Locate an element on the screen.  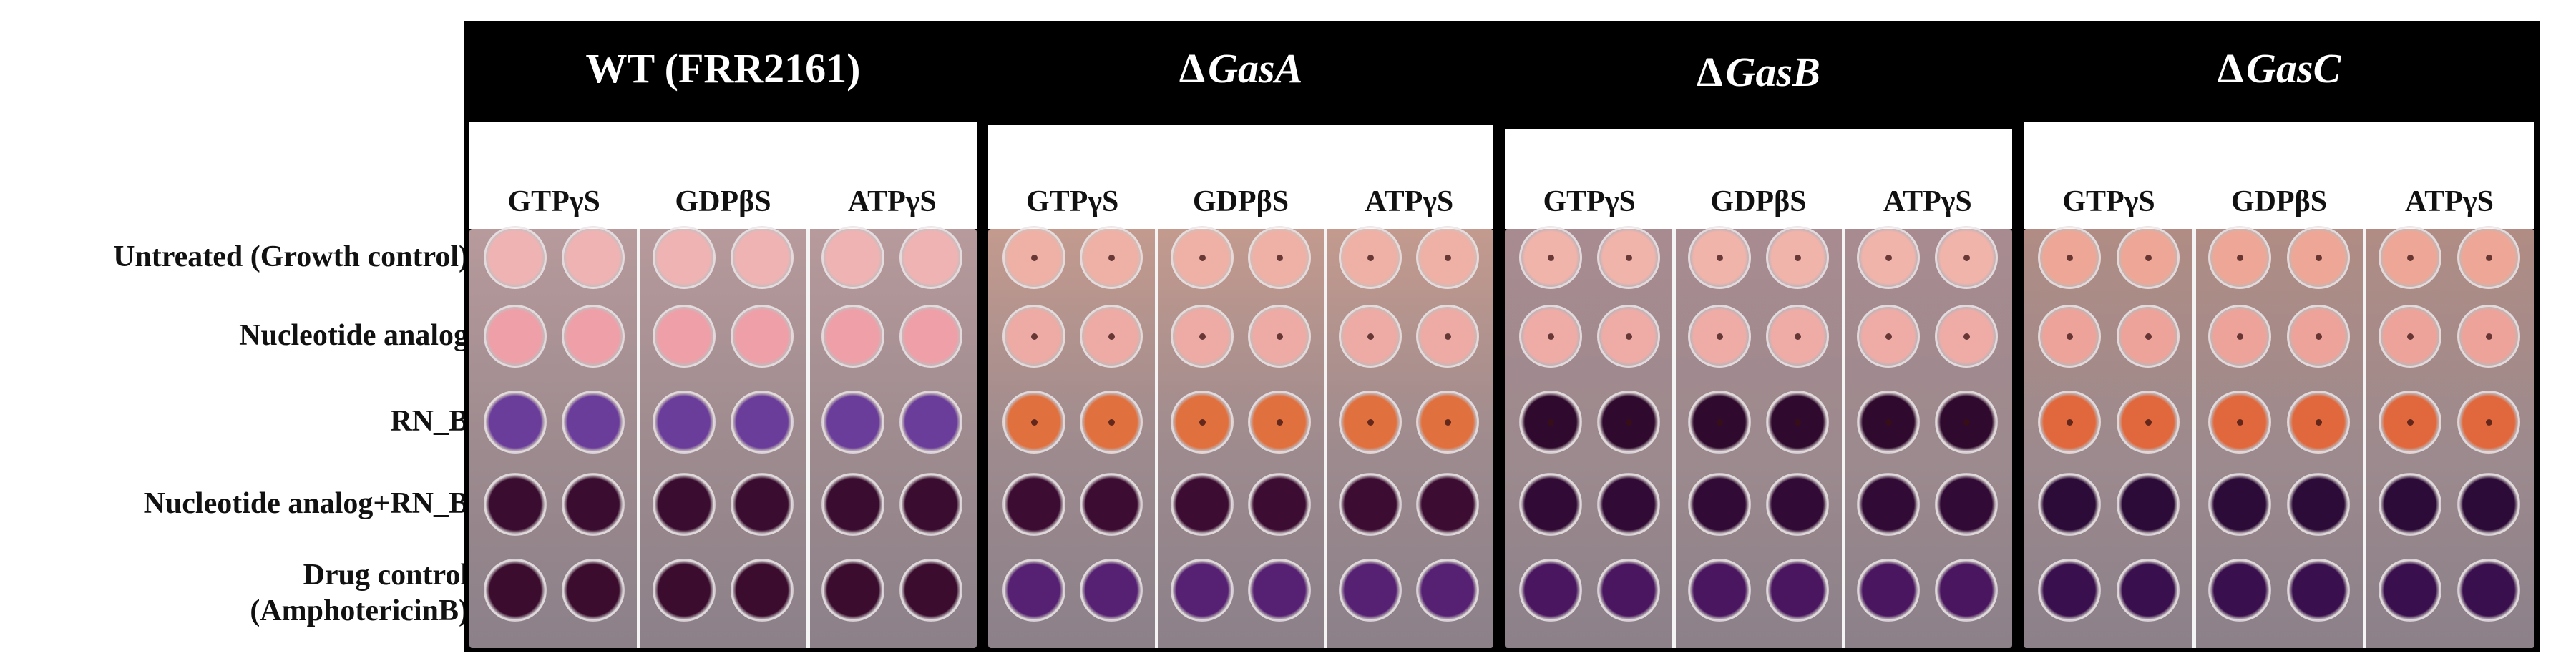
panel-title: Δ GasA is located at coordinates (1240, 67).